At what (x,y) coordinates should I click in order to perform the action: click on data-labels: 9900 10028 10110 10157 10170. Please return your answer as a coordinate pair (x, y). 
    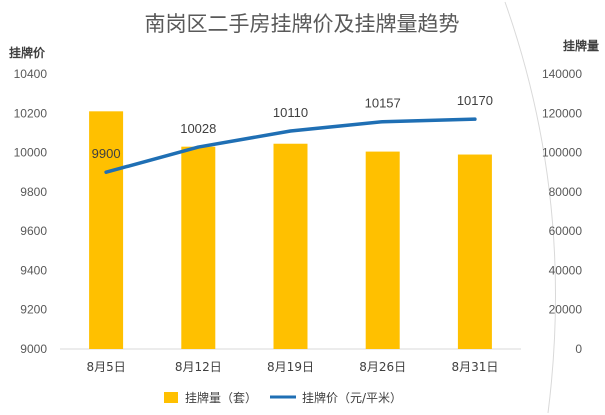
    Looking at the image, I should click on (292, 127).